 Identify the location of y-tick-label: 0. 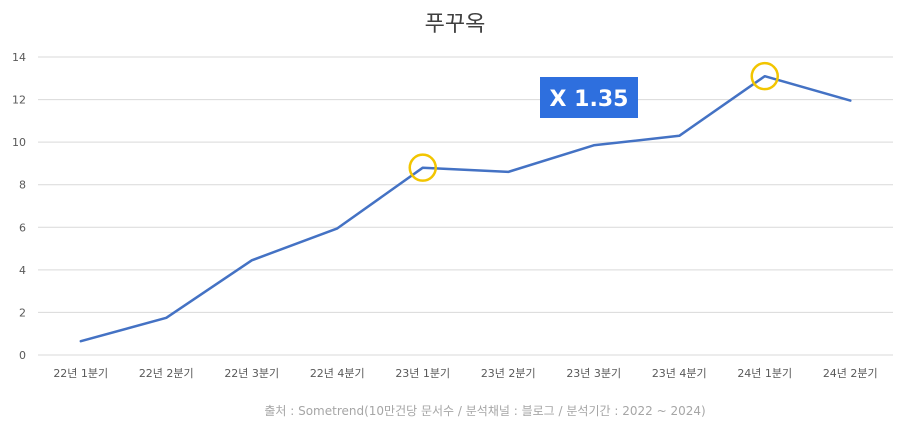
(22, 355).